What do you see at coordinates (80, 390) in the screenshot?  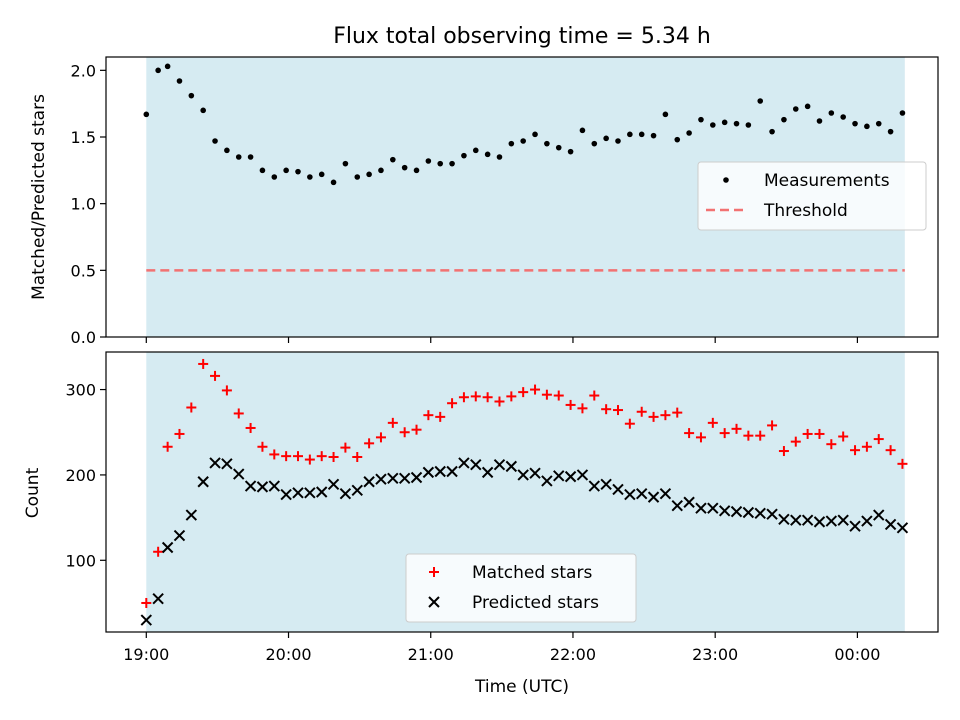 I see `count-y-tick-label: 300` at bounding box center [80, 390].